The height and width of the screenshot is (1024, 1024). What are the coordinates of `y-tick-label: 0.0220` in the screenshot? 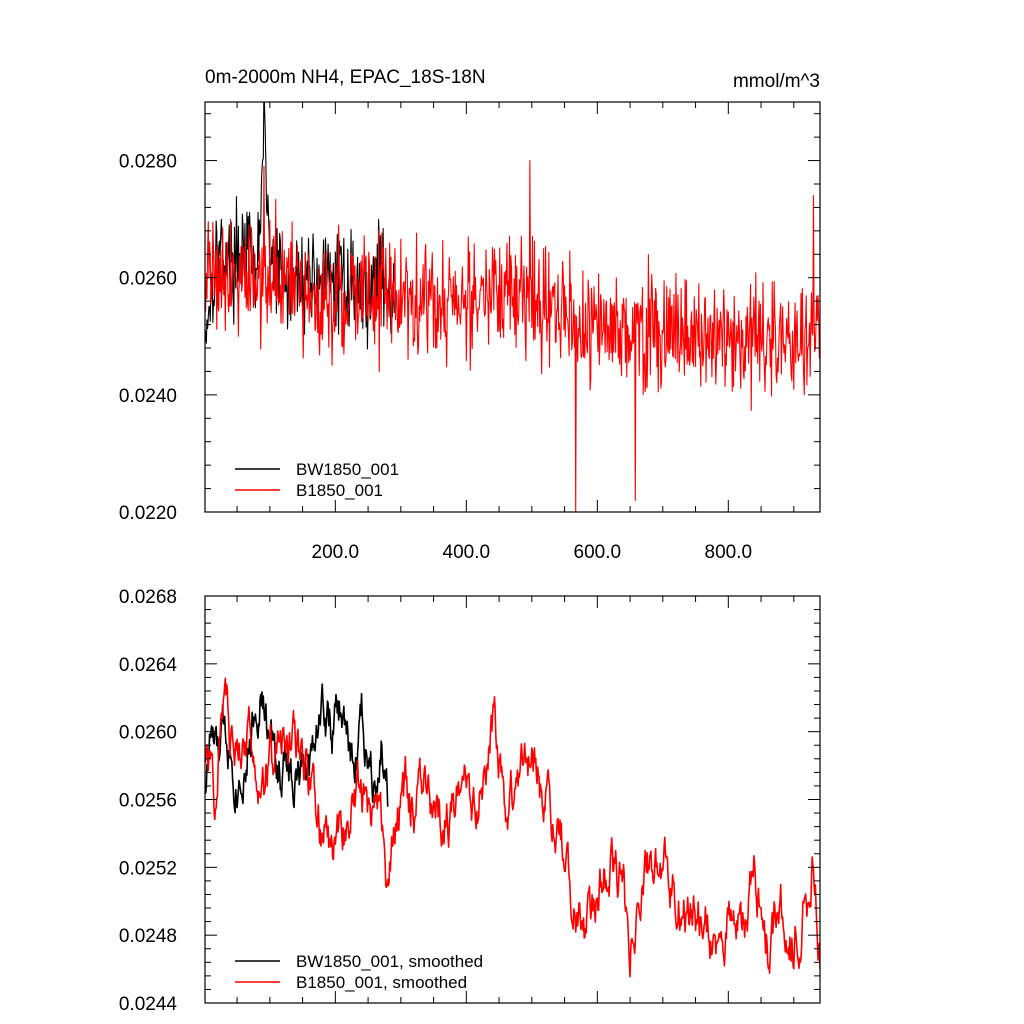 It's located at (148, 513).